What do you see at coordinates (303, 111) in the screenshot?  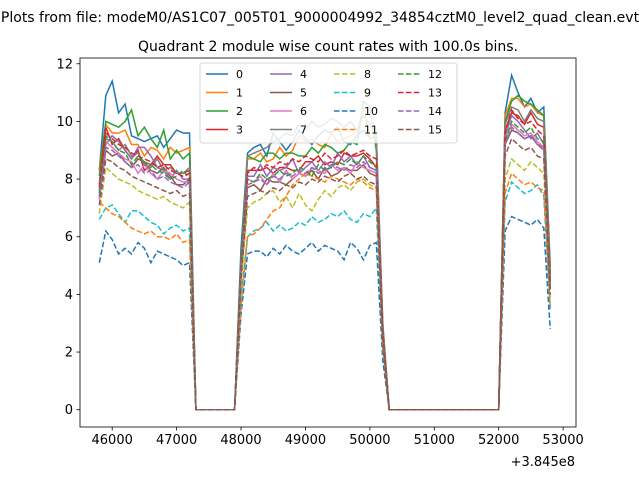 I see `legend-label-6: 6` at bounding box center [303, 111].